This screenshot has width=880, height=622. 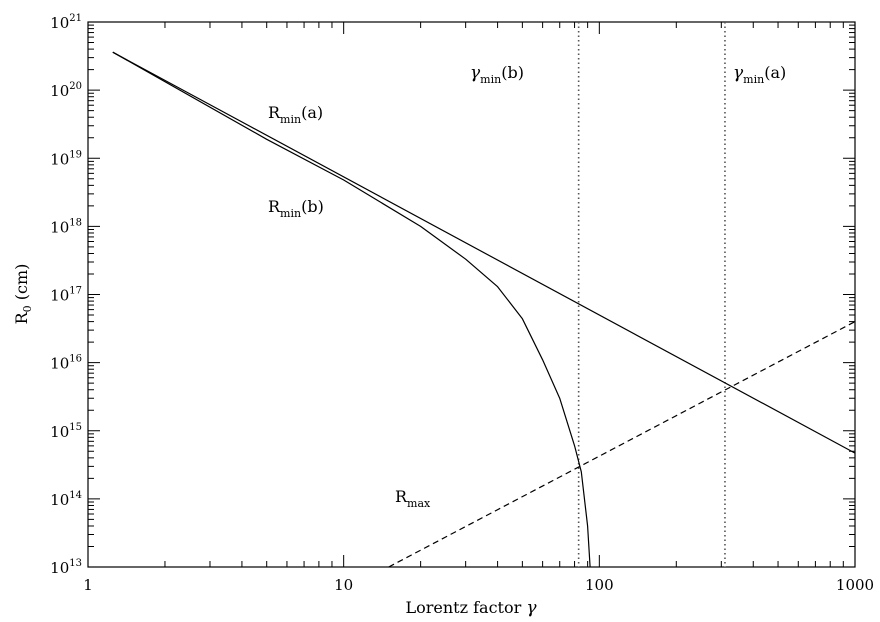 What do you see at coordinates (66, 90) in the screenshot?
I see `y-tick-label: 1020` at bounding box center [66, 90].